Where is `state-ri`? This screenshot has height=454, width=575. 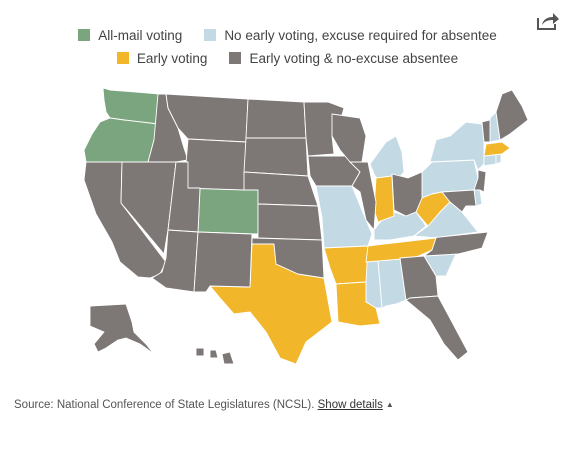
state-ri is located at coordinates (498, 159).